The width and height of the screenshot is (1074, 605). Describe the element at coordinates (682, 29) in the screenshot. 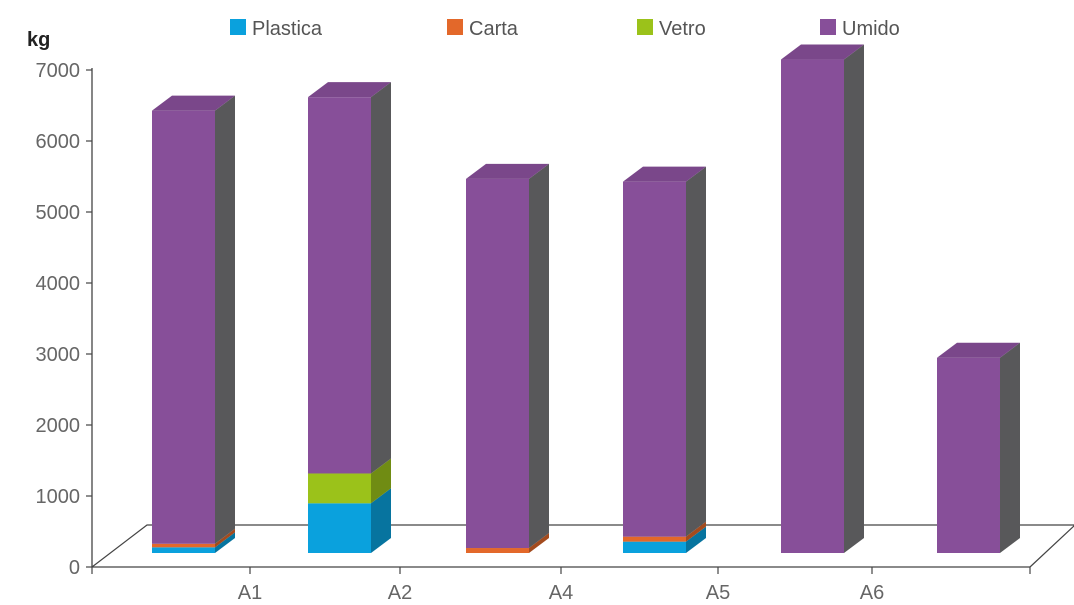

I see `legend-label-vetro: Vetro` at that location.